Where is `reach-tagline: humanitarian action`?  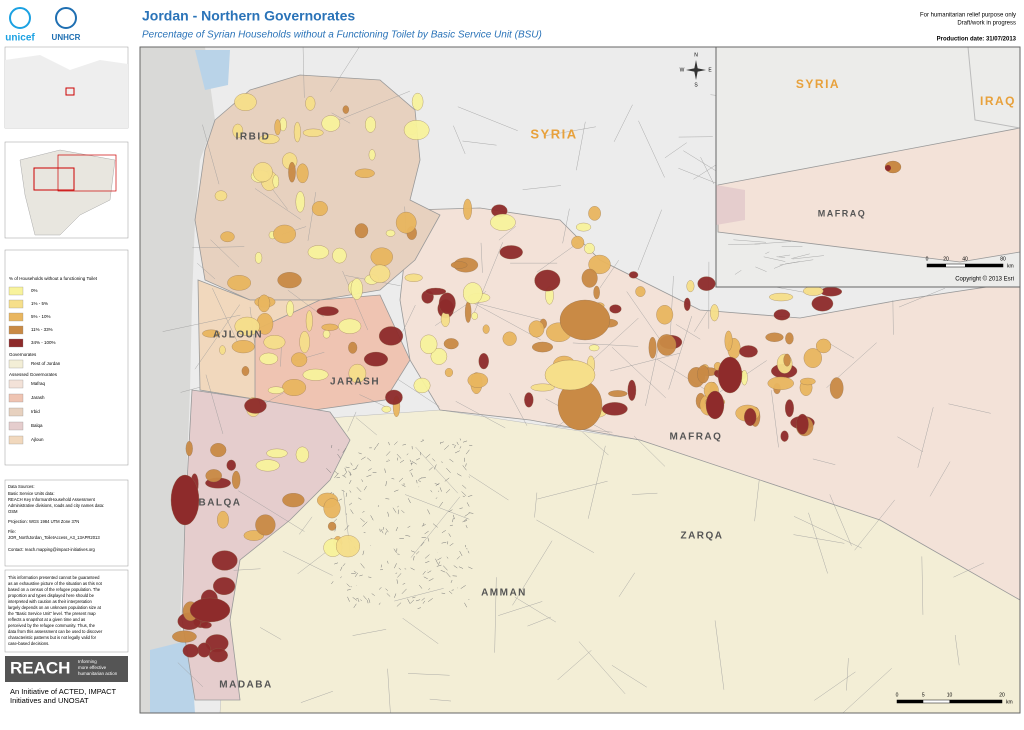 reach-tagline: humanitarian action is located at coordinates (98, 673).